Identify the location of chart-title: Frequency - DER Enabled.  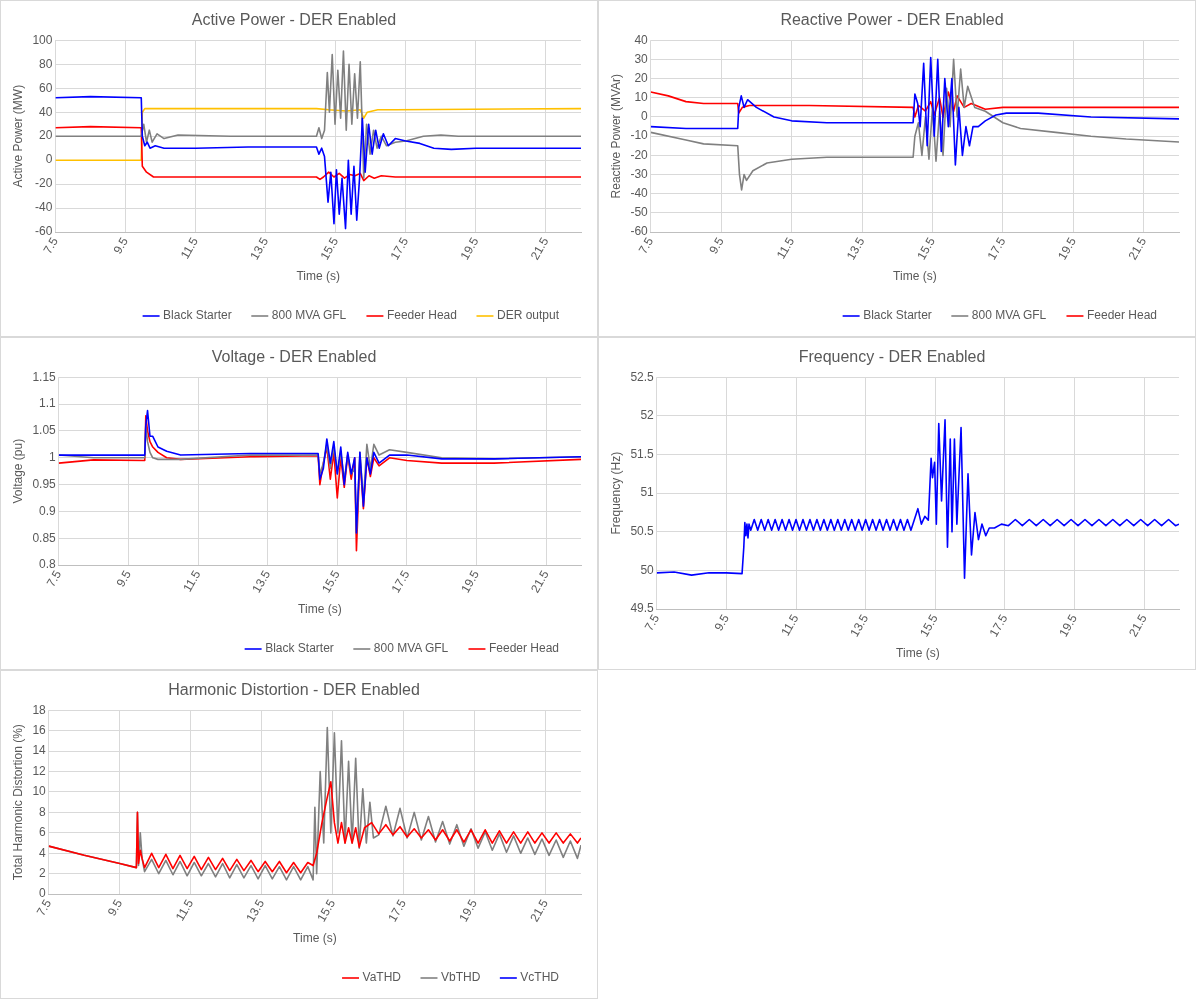
(892, 357).